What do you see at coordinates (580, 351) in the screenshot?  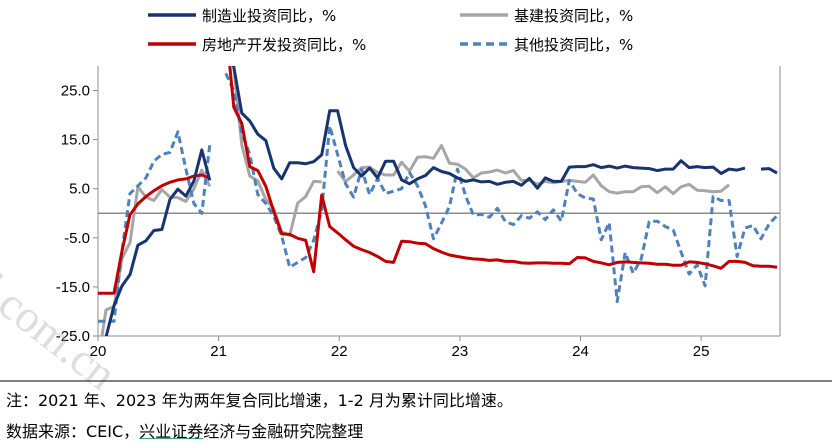 I see `x-tick-label: 24` at bounding box center [580, 351].